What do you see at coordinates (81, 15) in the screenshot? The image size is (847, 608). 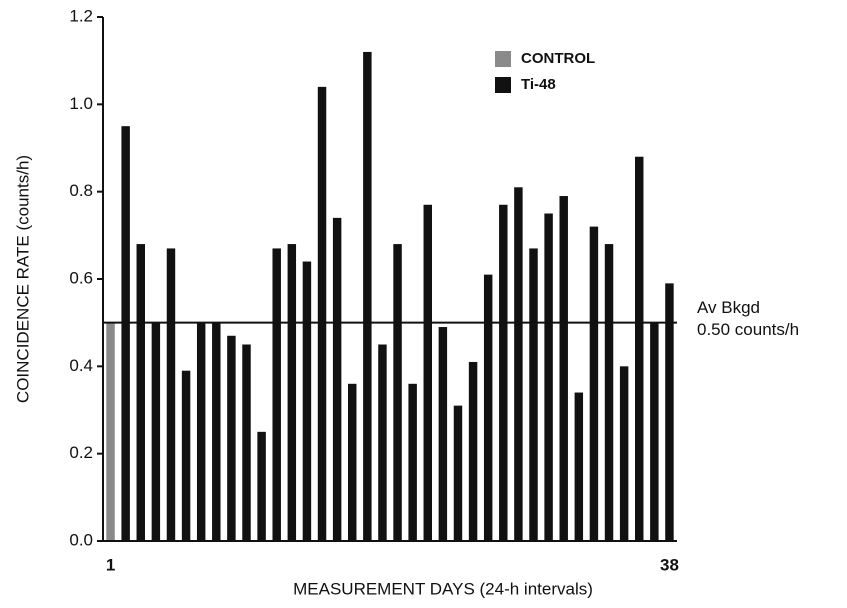 I see `y-tick-label: 1.2` at bounding box center [81, 15].